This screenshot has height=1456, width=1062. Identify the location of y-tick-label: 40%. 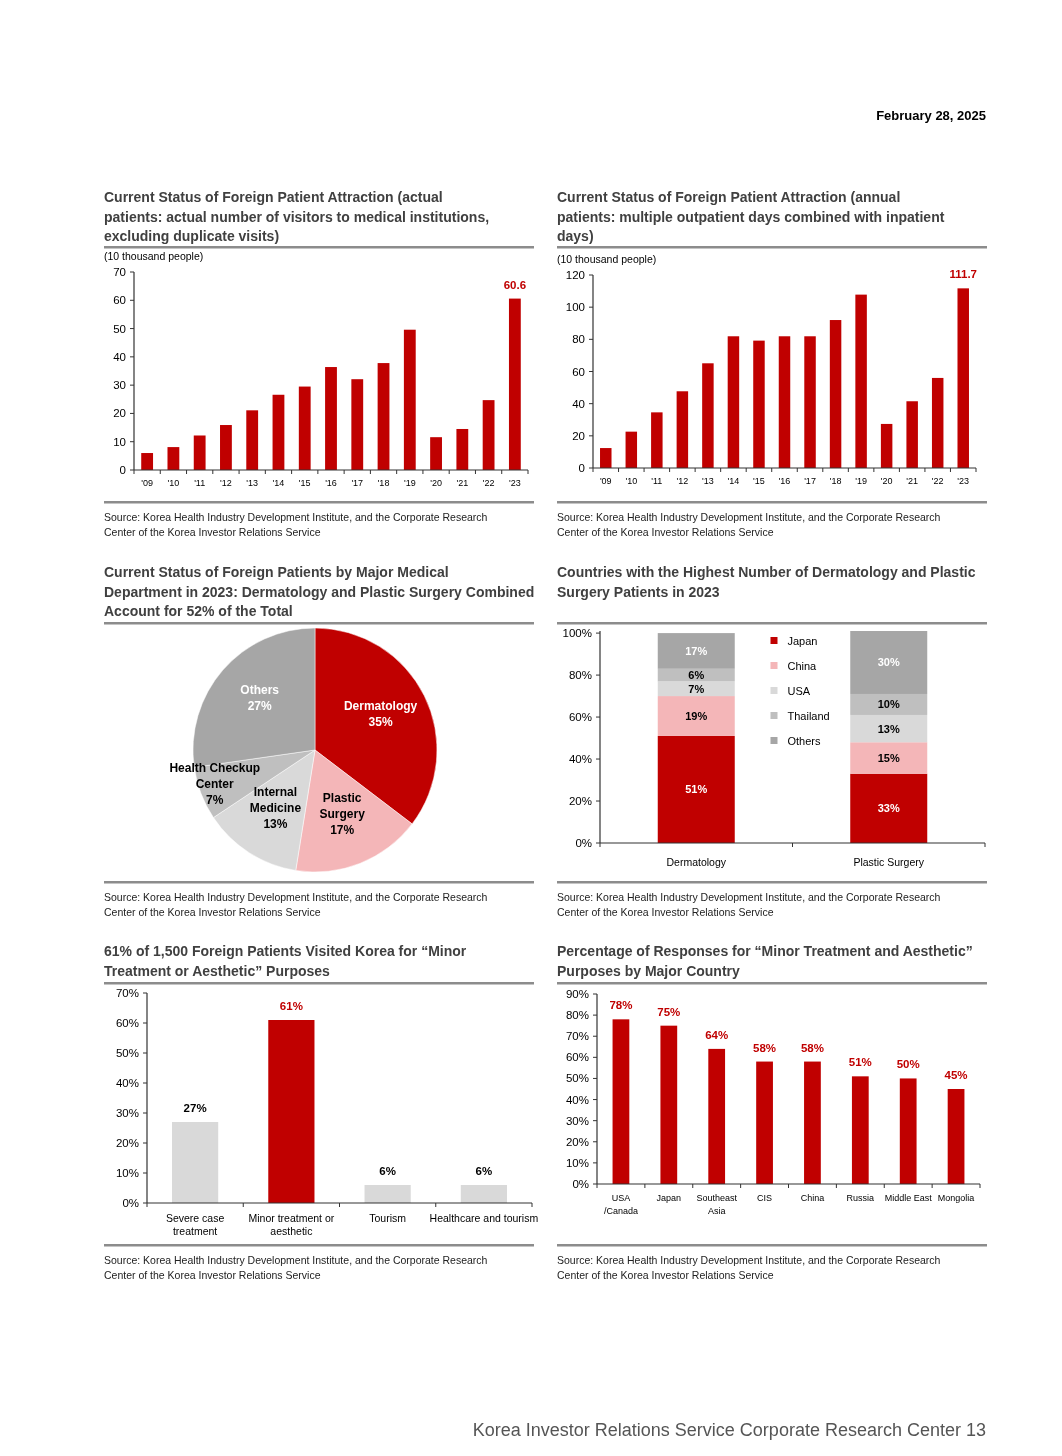
(127, 1083).